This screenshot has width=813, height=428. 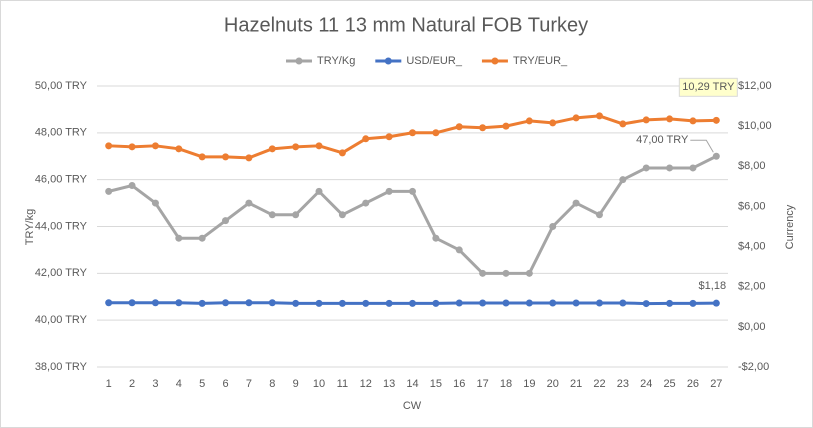 I want to click on chart-title: Hazelnuts 11 13 mm Natural FOB Turkey, so click(x=406, y=25).